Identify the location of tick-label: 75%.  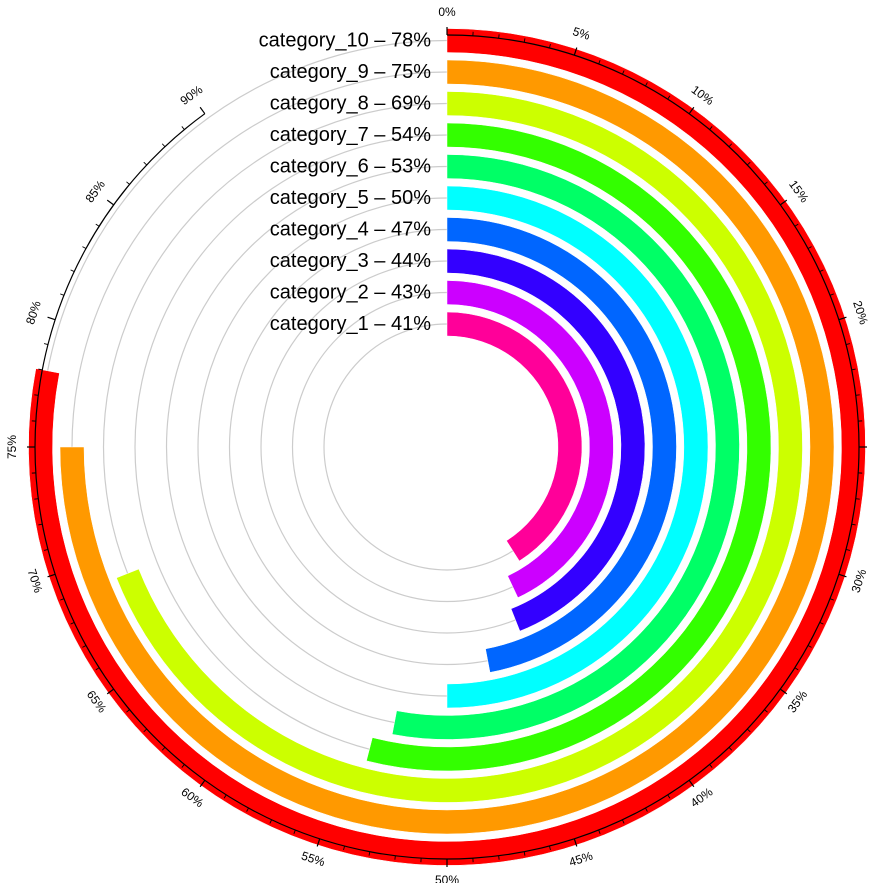
(12, 447).